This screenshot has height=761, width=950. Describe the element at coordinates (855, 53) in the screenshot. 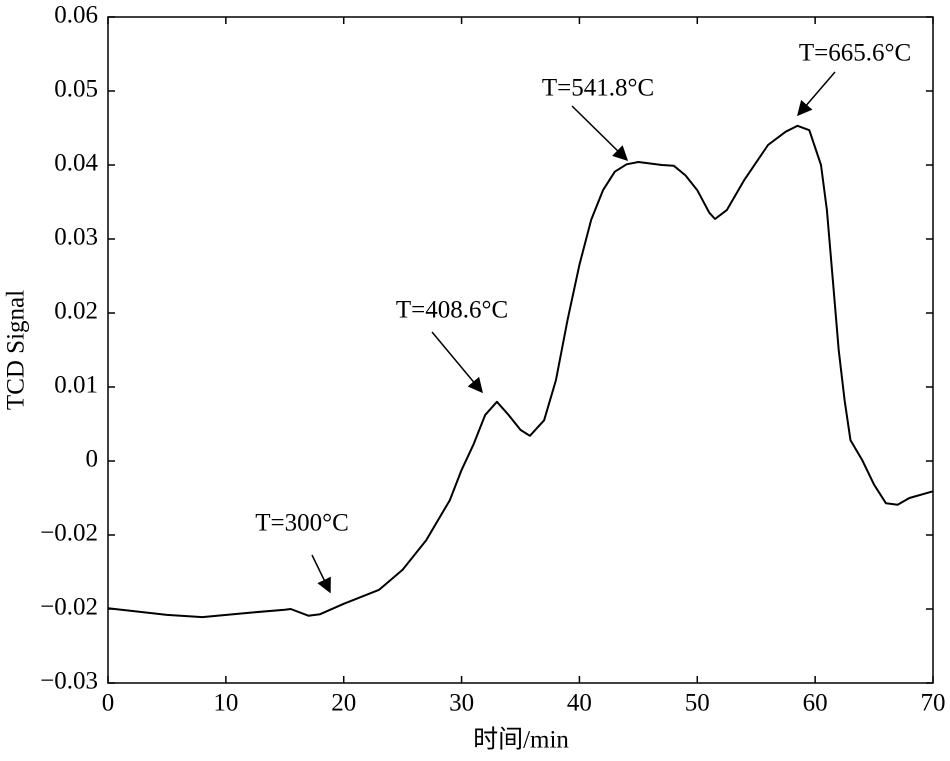

I see `annotation: T=665.6°C` at that location.